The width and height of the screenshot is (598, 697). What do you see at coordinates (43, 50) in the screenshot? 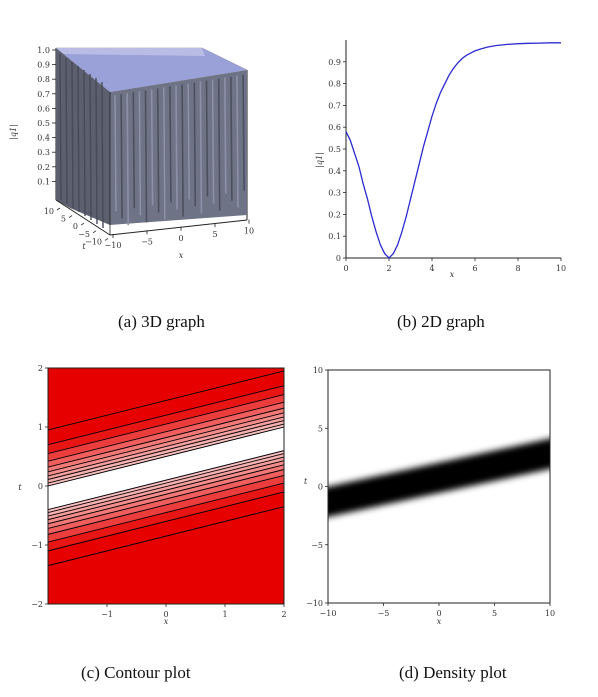
I see `z-tick-label: 1.0` at bounding box center [43, 50].